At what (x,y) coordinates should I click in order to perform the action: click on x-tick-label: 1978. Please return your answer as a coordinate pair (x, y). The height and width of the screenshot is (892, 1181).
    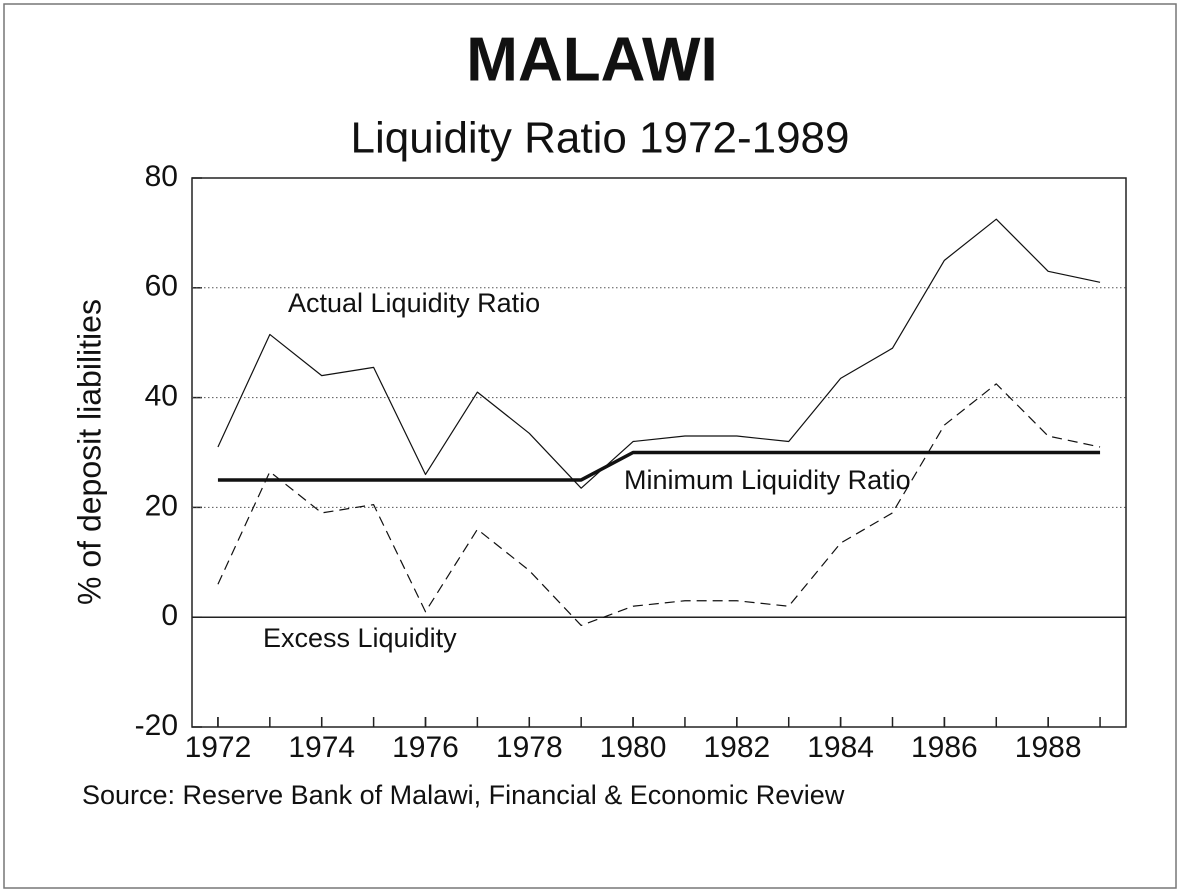
    Looking at the image, I should click on (529, 747).